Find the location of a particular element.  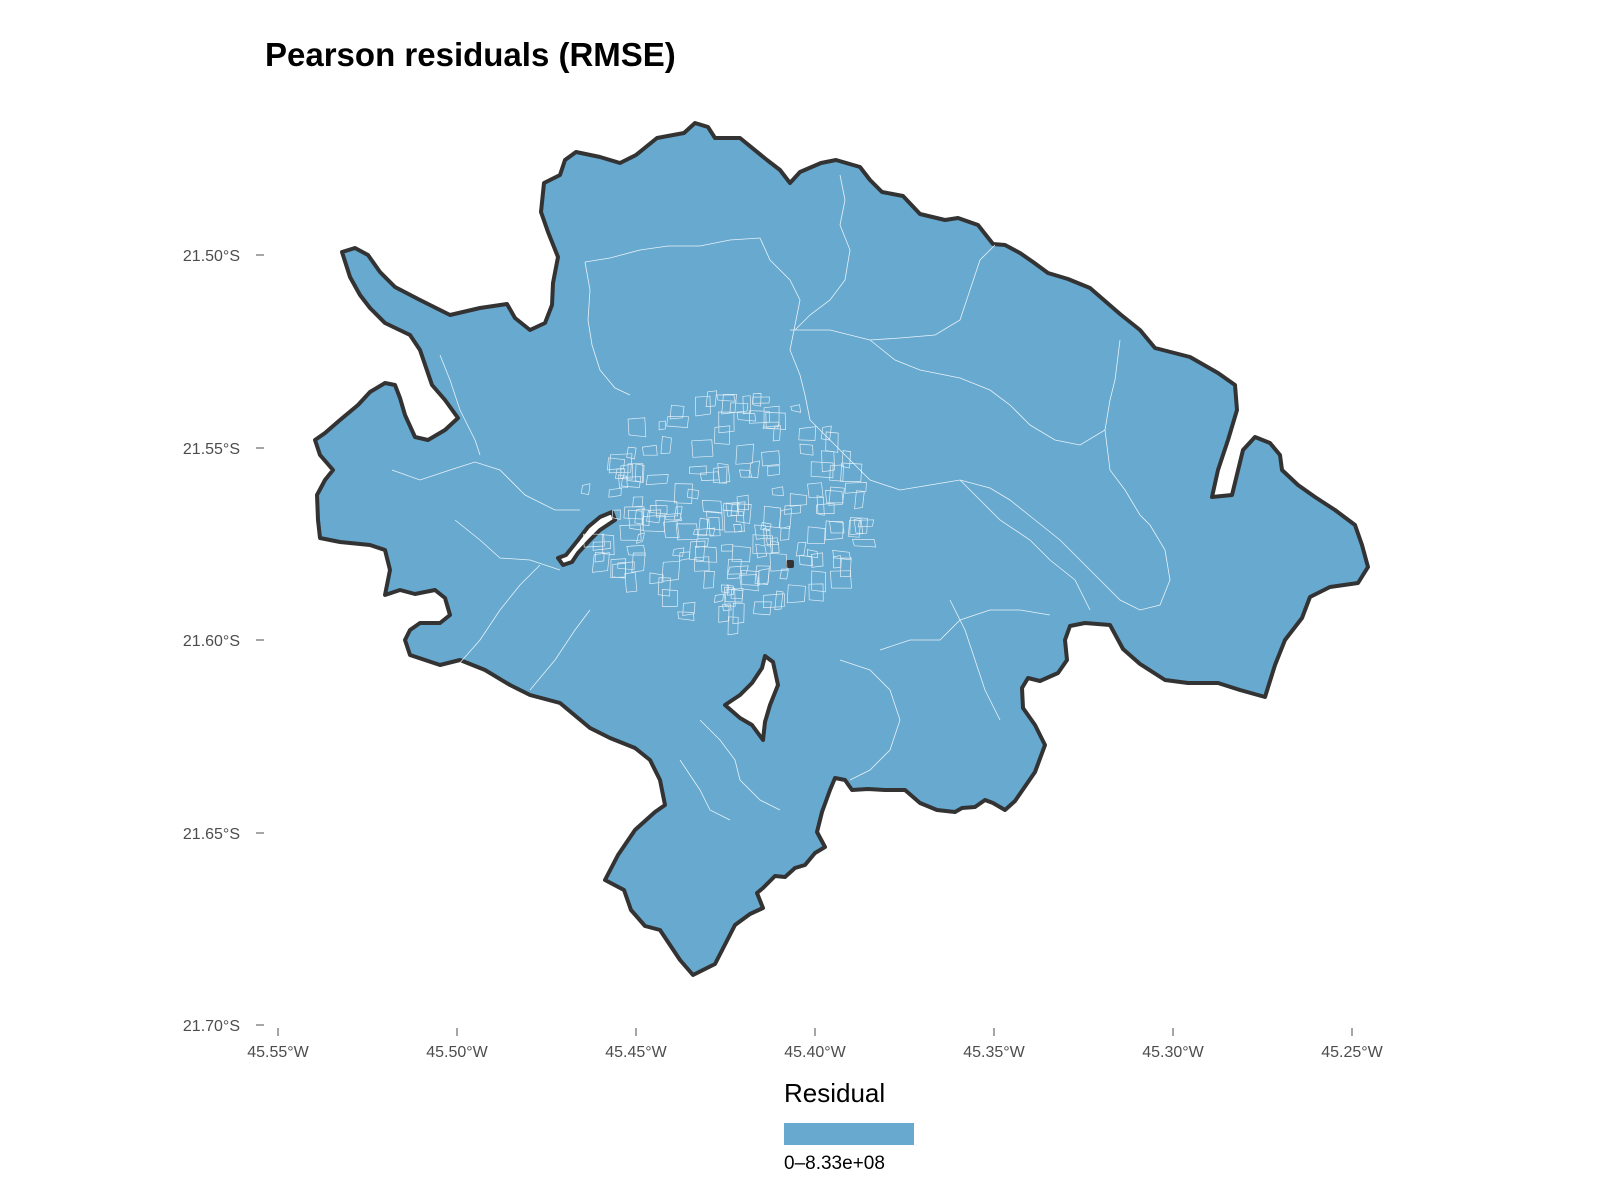

urban-tracts is located at coordinates (728, 513).